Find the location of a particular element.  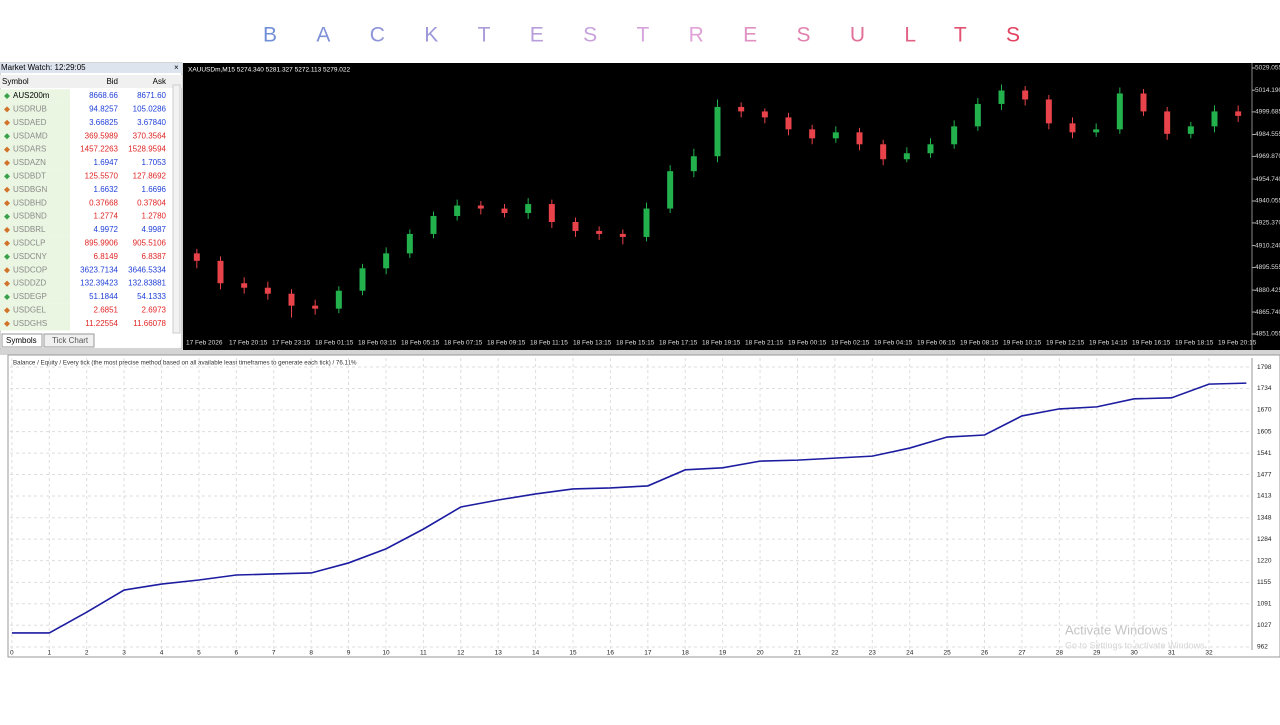

column-header: Symbol is located at coordinates (15, 81).